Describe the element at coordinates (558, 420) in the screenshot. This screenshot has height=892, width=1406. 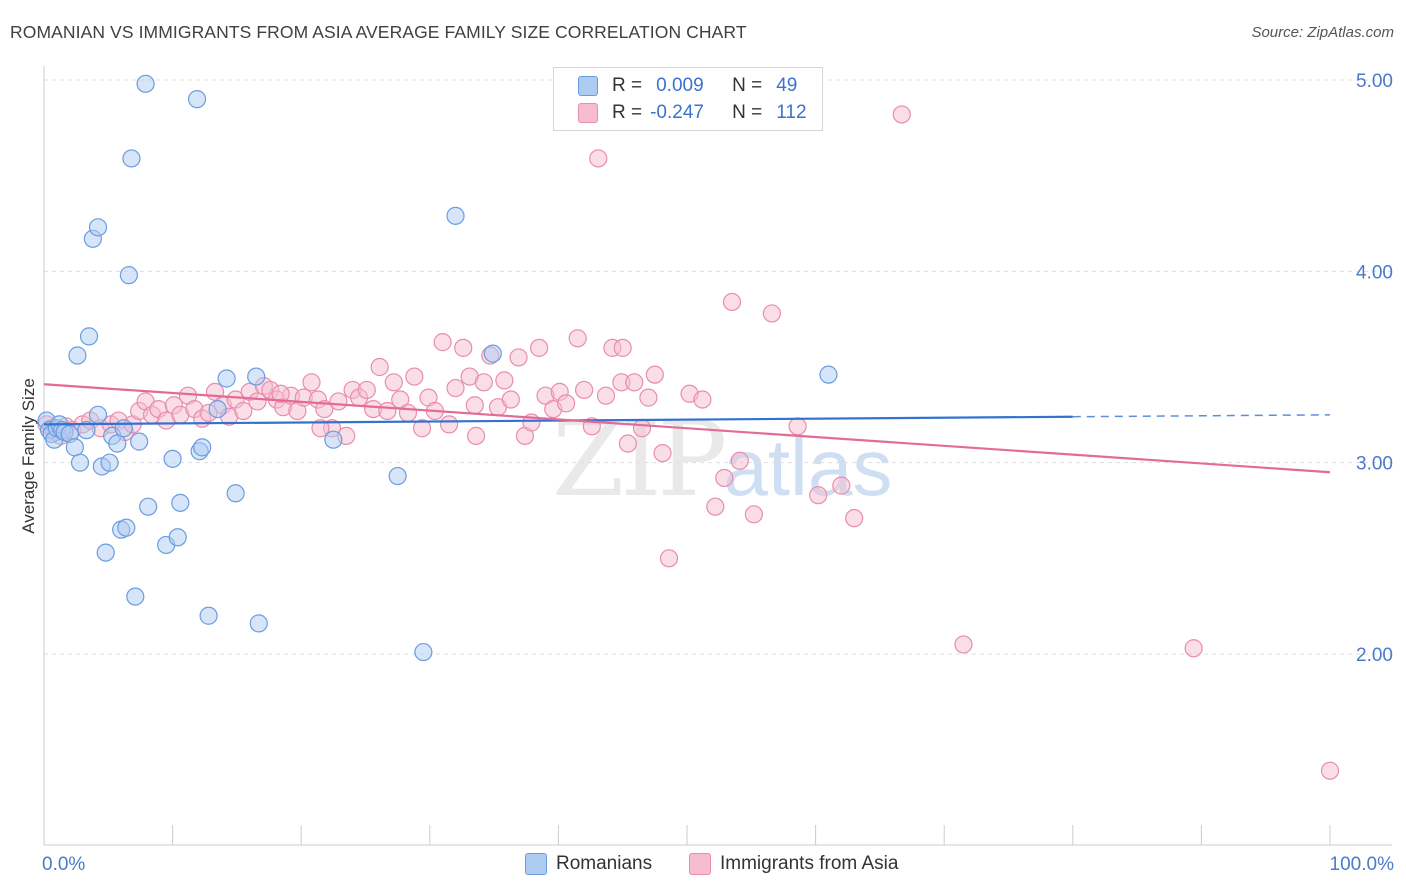
I see `trend-line-romanians` at that location.